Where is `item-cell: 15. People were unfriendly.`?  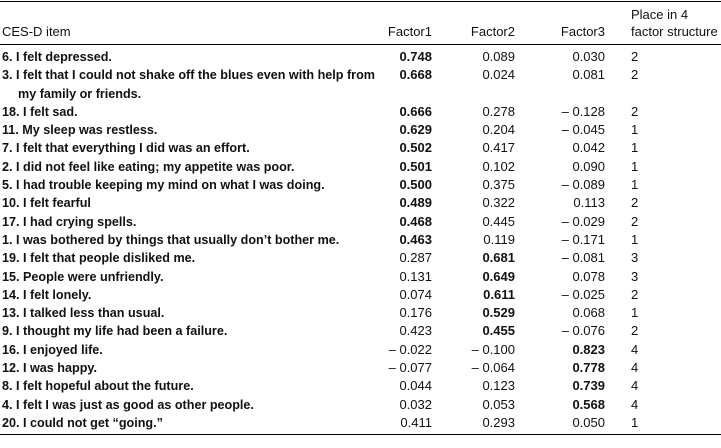
item-cell: 15. People were unfriendly. is located at coordinates (83, 276).